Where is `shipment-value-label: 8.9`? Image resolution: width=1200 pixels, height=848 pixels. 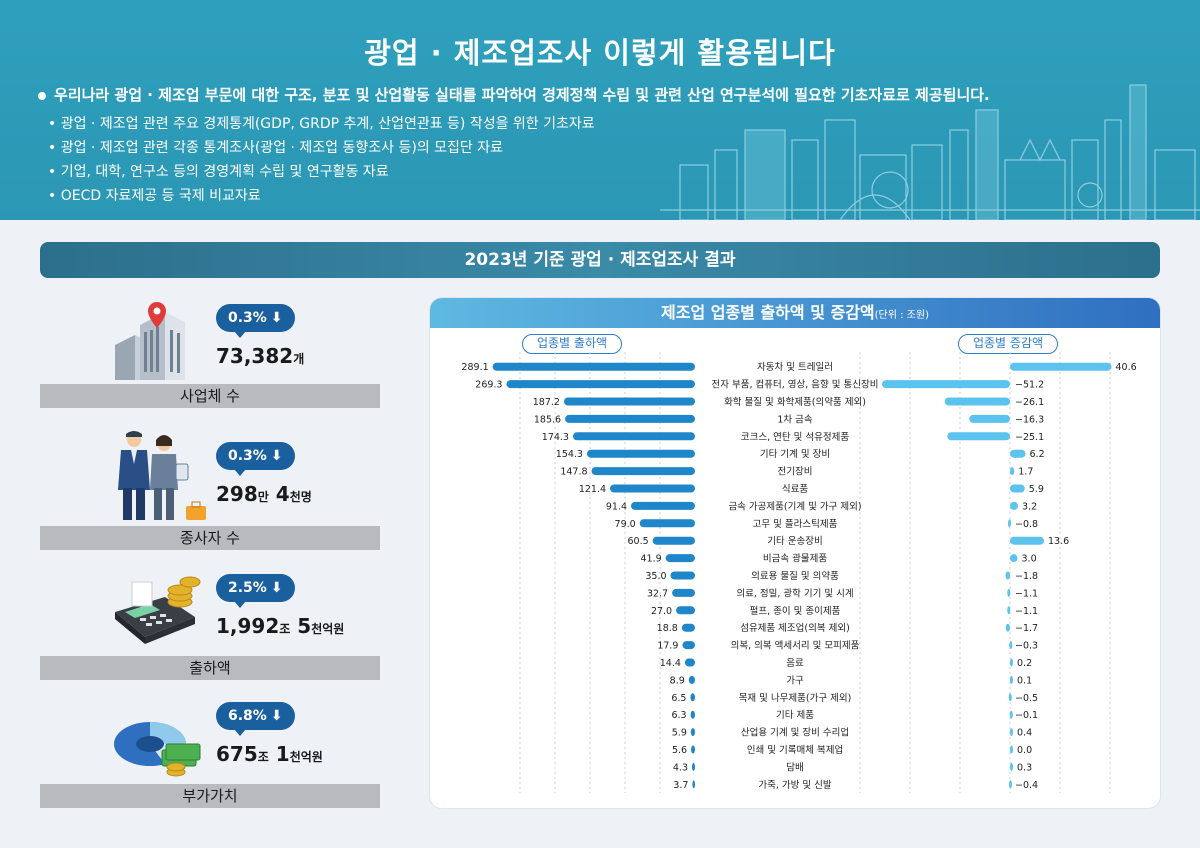
shipment-value-label: 8.9 is located at coordinates (677, 680).